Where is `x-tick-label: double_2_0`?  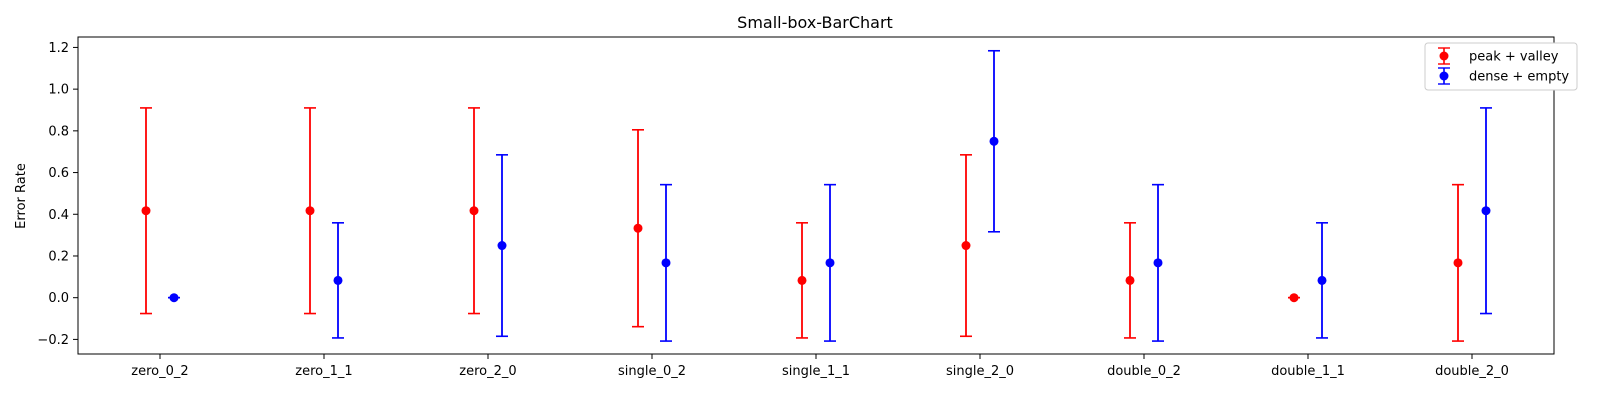
x-tick-label: double_2_0 is located at coordinates (1472, 371).